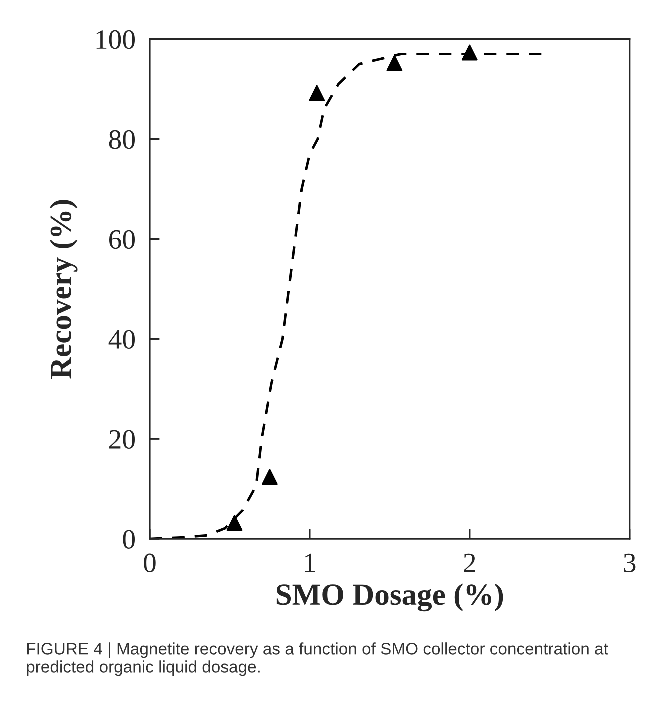 This screenshot has height=714, width=652. Describe the element at coordinates (116, 40) in the screenshot. I see `y-tick-label: 100` at that location.